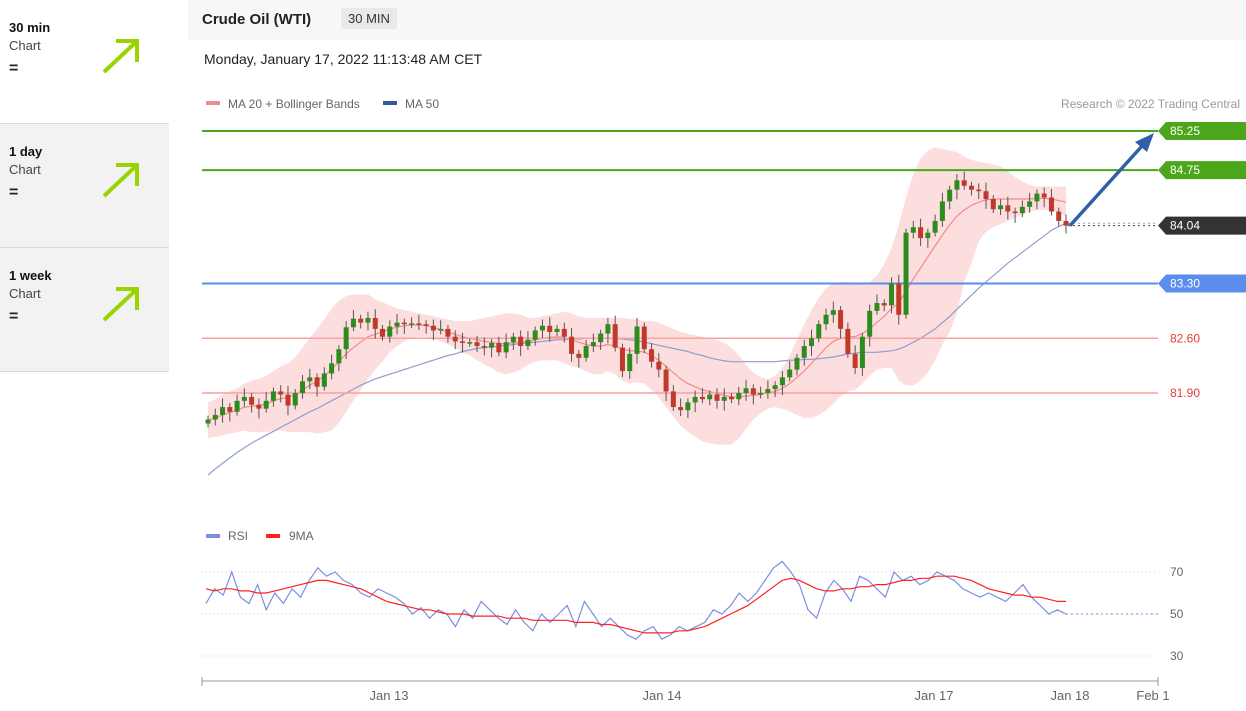 Image resolution: width=1246 pixels, height=711 pixels. I want to click on resistance-level-tag, so click(1202, 131).